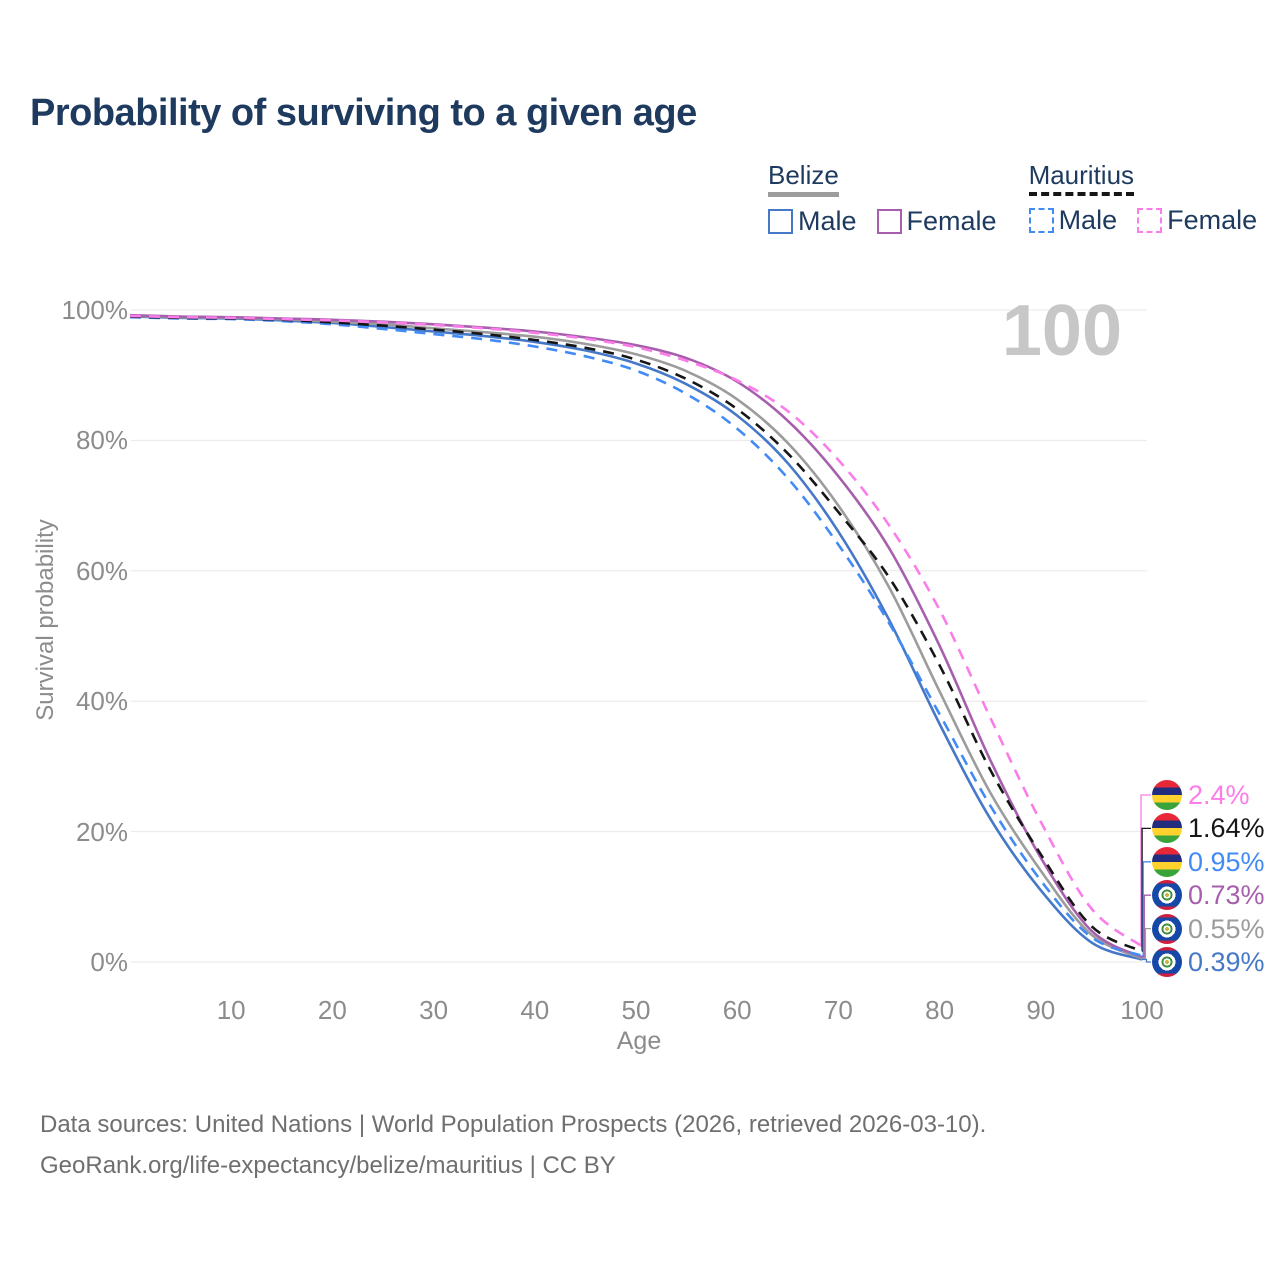 This screenshot has height=1280, width=1280. I want to click on end-label-connector-mauritius-both-sexes, so click(1146, 889).